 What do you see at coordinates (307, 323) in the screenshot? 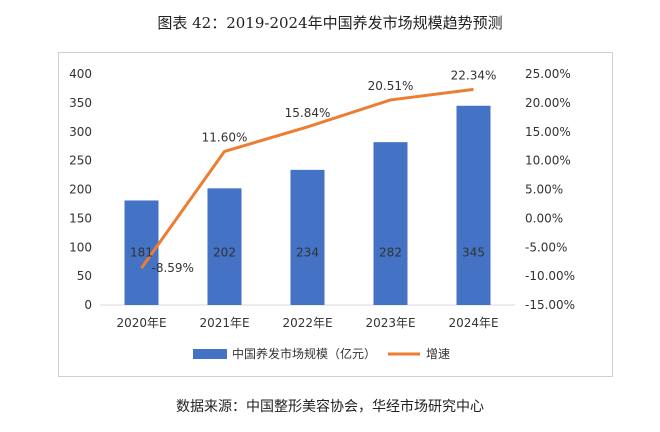
I see `x-tick-label: 2022年E` at bounding box center [307, 323].